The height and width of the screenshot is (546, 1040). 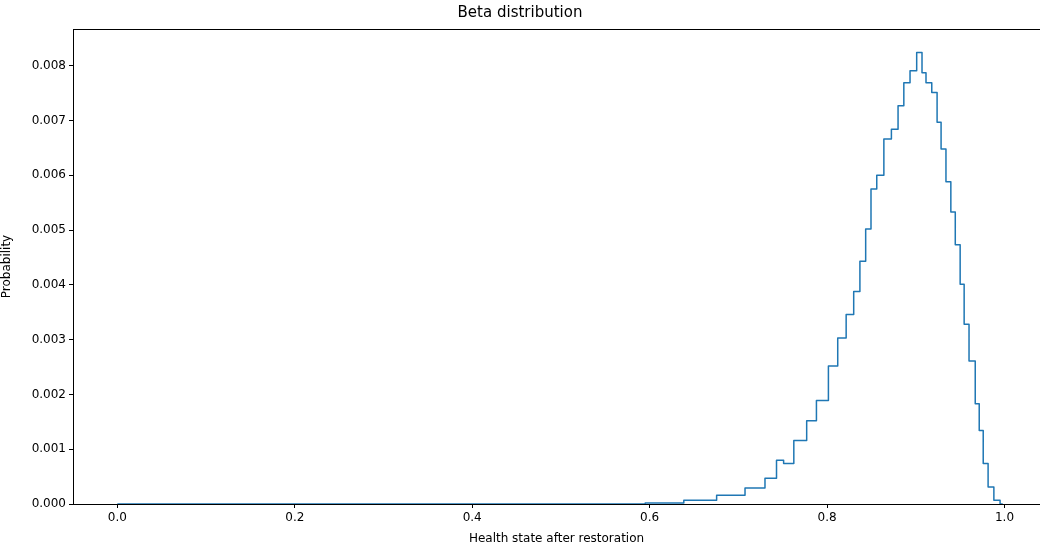 What do you see at coordinates (1004, 517) in the screenshot?
I see `x-tick-label: 1.0` at bounding box center [1004, 517].